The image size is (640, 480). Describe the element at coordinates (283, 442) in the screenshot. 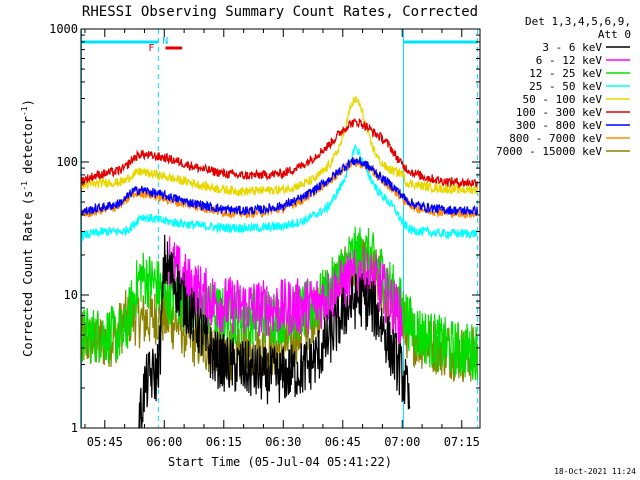

I see `x-tick-label-3: 06:30` at that location.